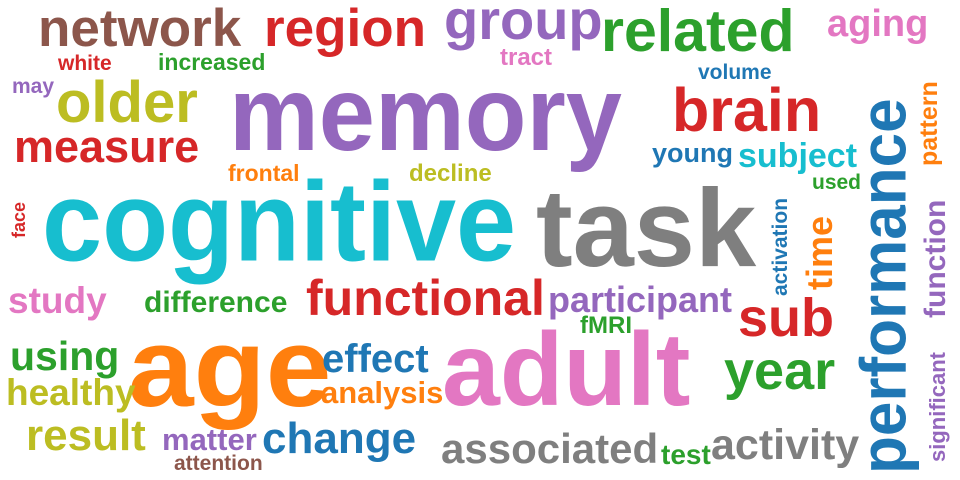 The image size is (960, 480). I want to click on word-year: year, so click(780, 371).